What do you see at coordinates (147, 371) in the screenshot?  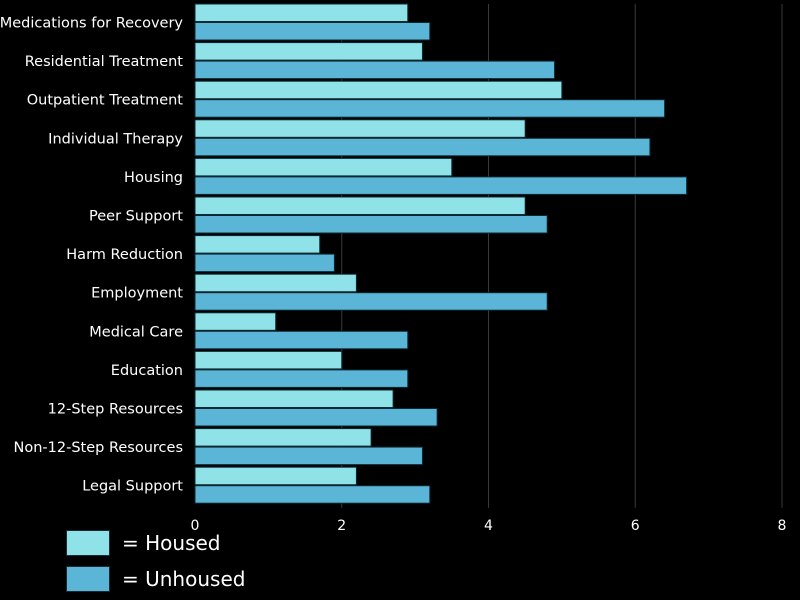 I see `category-label: Education` at bounding box center [147, 371].